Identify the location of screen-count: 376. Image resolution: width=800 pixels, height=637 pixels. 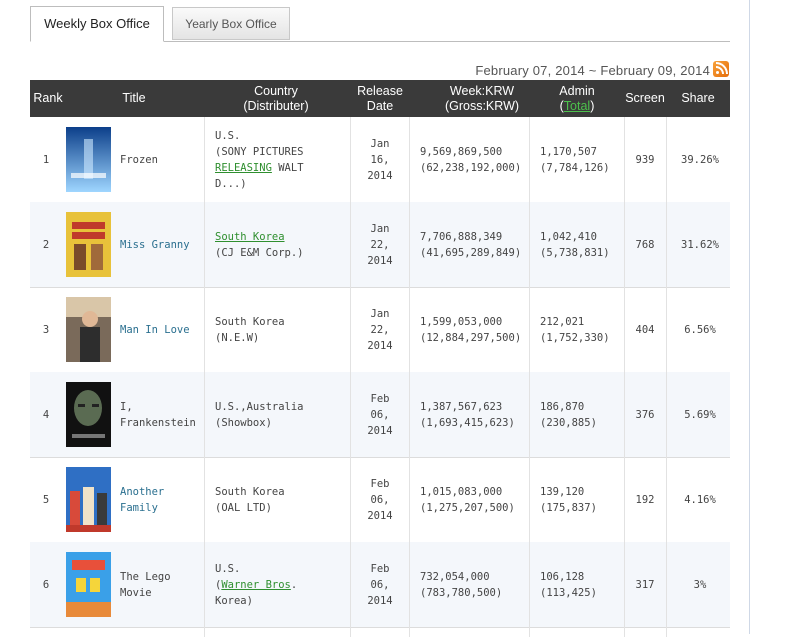
(645, 414).